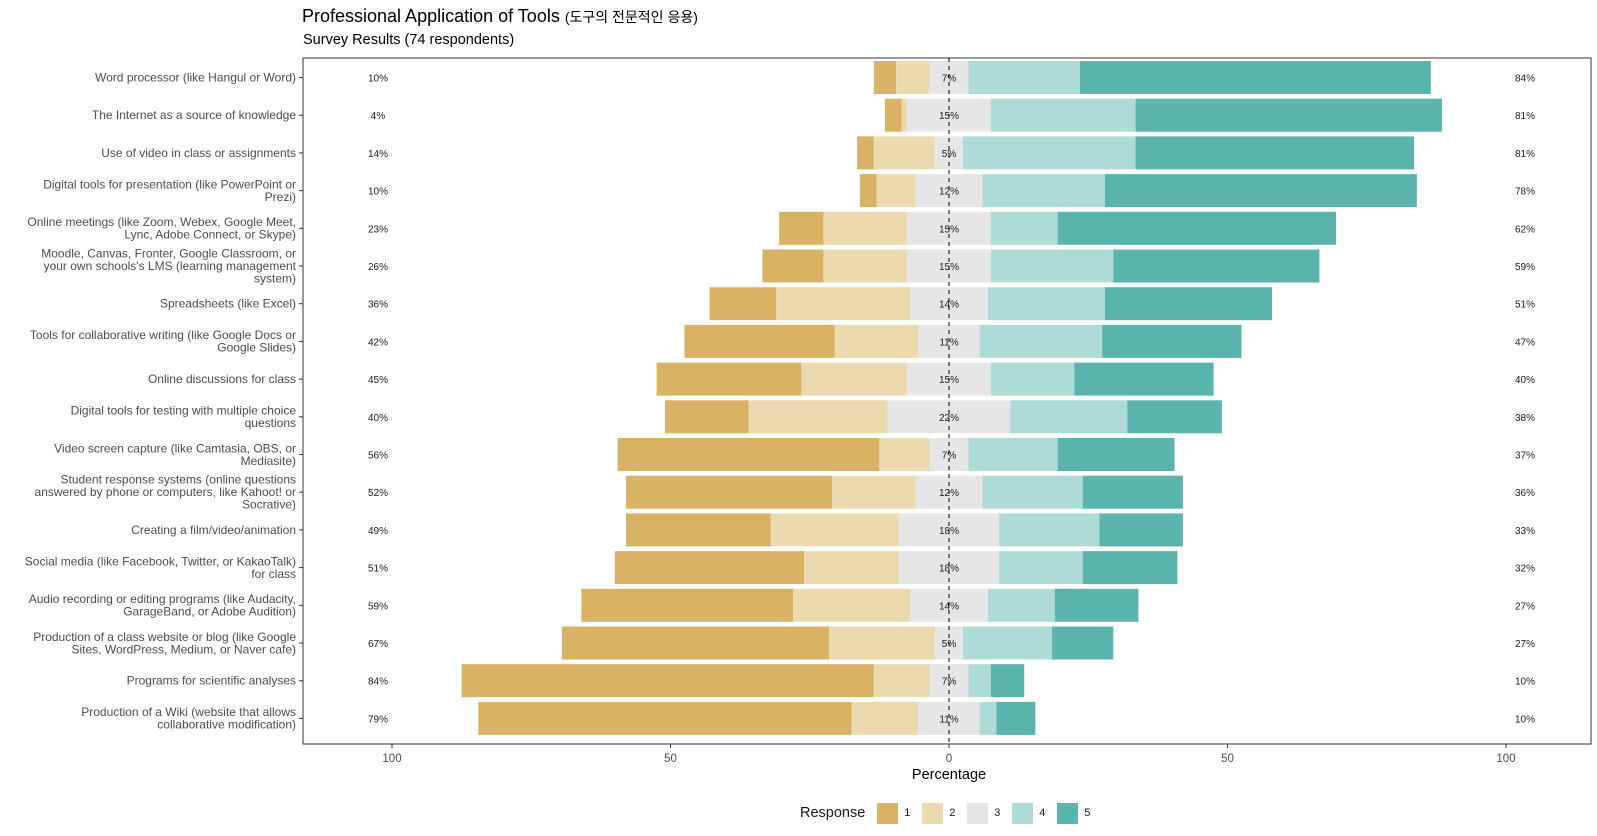  Describe the element at coordinates (378, 116) in the screenshot. I see `low-percent-label: 4%` at that location.